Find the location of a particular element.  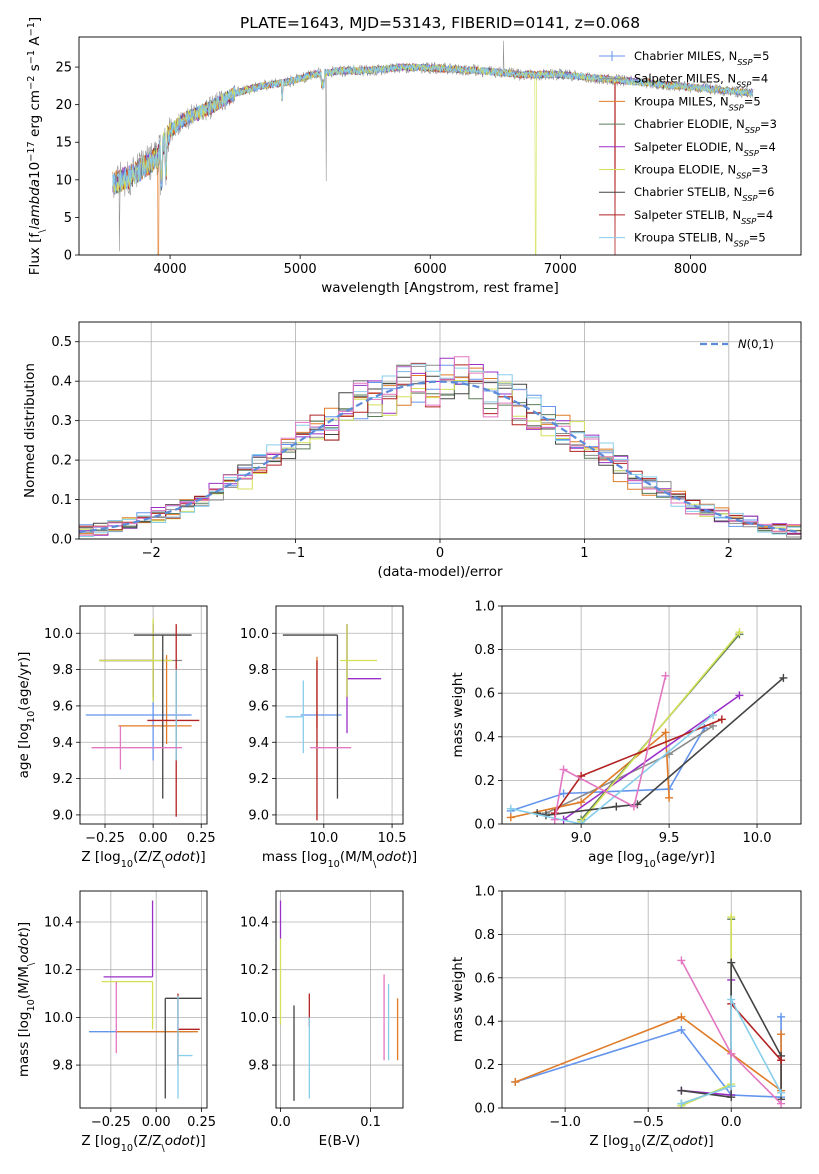

x-tick-label: 4000 is located at coordinates (170, 269).